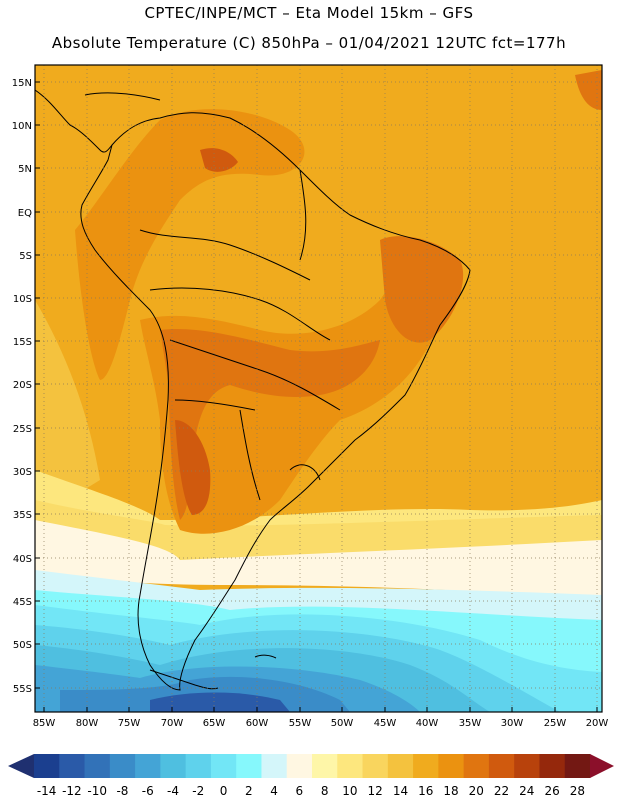 This screenshot has width=618, height=800. What do you see at coordinates (214, 723) in the screenshot?
I see `lon-label: 65W` at bounding box center [214, 723].